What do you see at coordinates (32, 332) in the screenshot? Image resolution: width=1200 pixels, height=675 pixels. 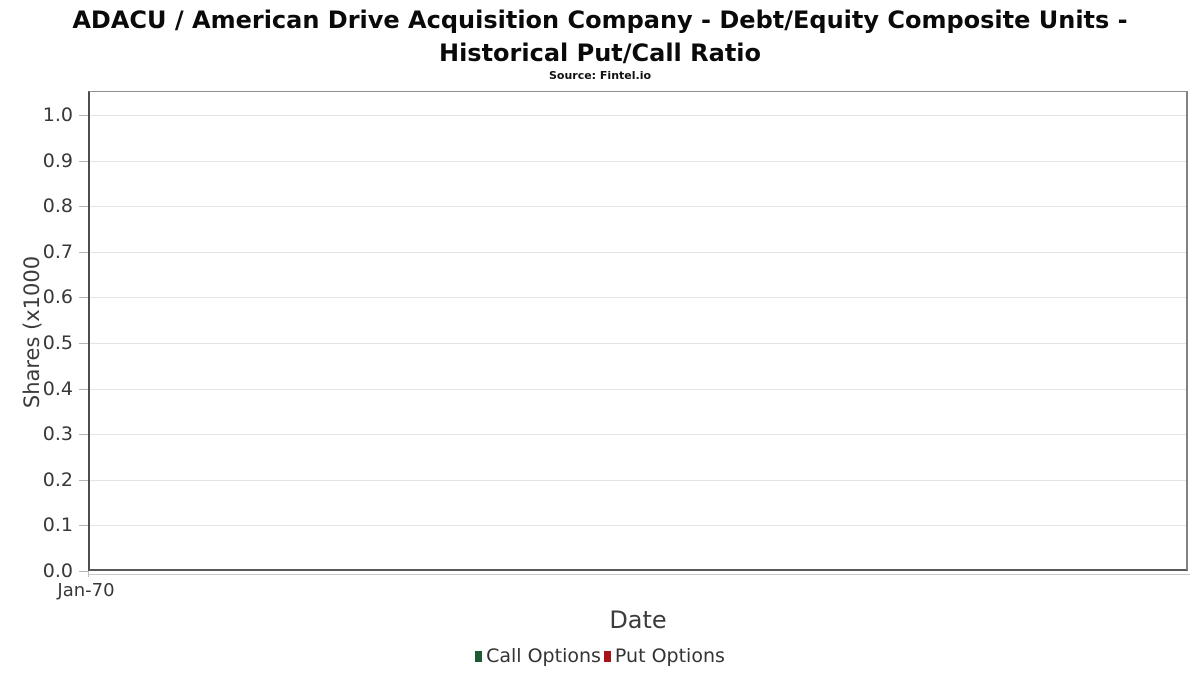 I see `y-axis-title: Shares (x1000` at bounding box center [32, 332].